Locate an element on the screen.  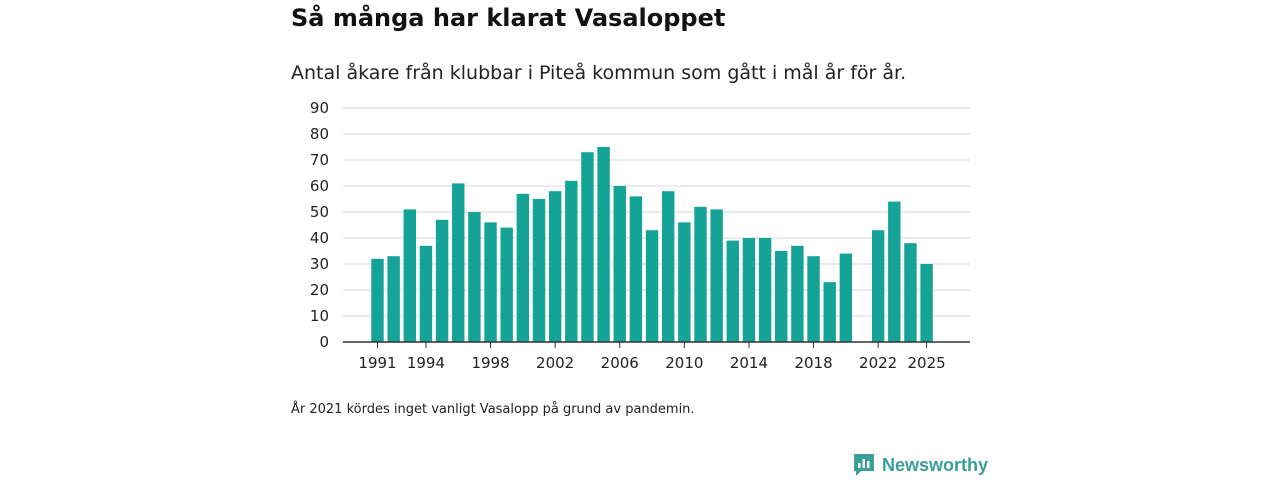
bar-1994 is located at coordinates (426, 293).